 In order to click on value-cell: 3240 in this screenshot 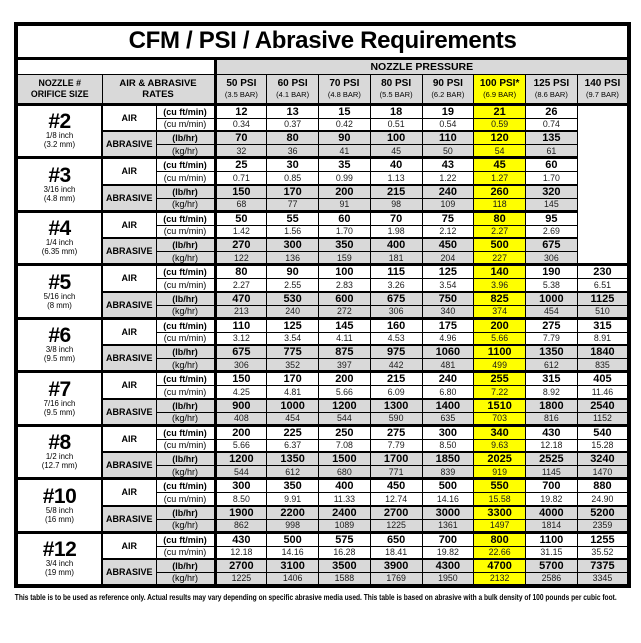, I will do `click(603, 458)`.